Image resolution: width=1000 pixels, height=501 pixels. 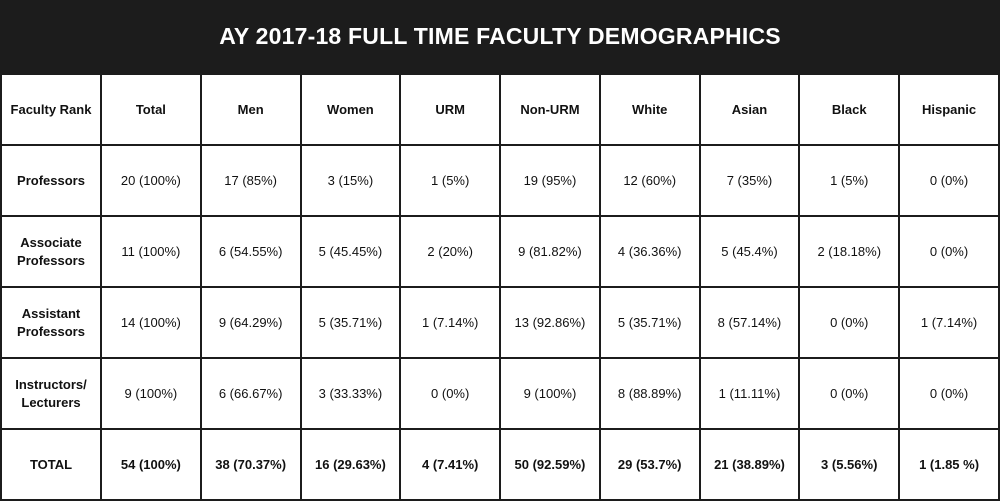 I want to click on column-header: Asian, so click(x=749, y=109).